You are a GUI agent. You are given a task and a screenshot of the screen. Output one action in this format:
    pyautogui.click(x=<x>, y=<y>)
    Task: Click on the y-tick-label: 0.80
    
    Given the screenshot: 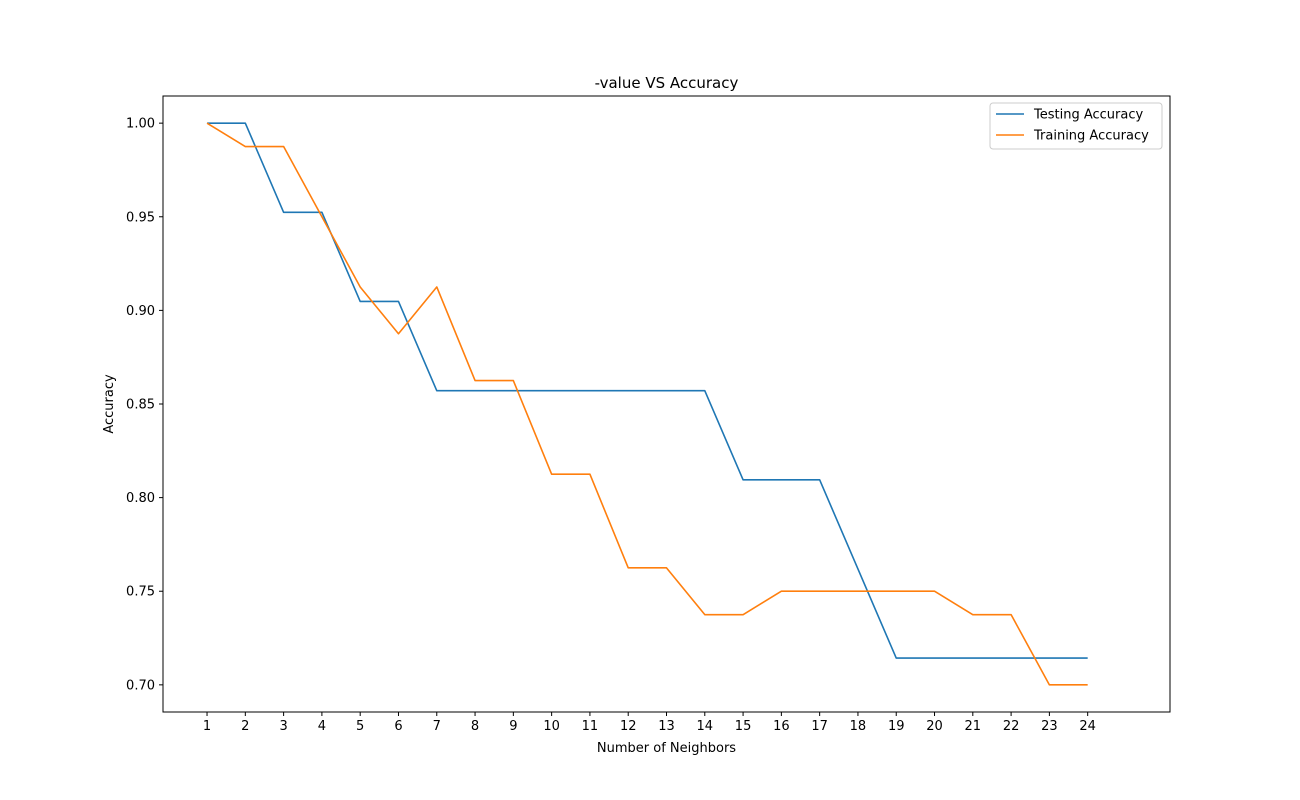 What is the action you would take?
    pyautogui.click(x=140, y=498)
    